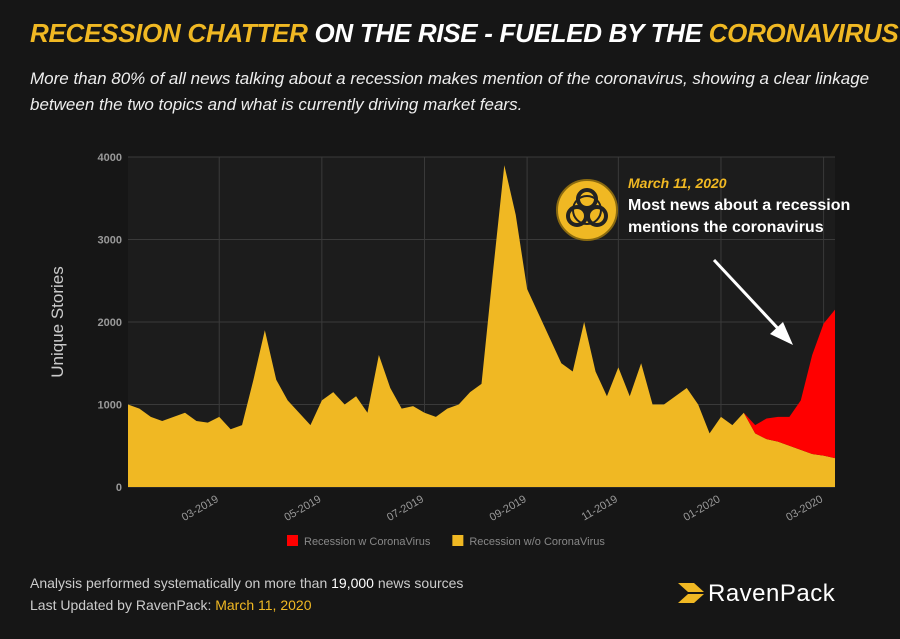  I want to click on x-tick-label: 07-2019, so click(405, 508).